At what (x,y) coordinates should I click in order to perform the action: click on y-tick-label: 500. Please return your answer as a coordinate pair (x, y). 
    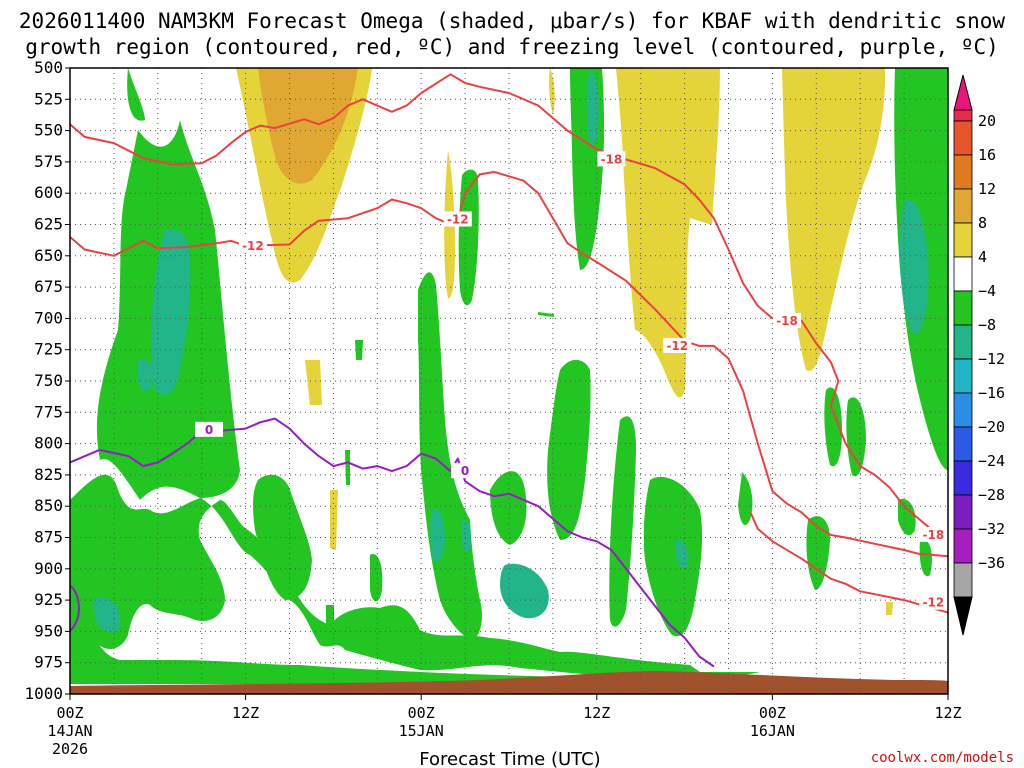
    Looking at the image, I should click on (48, 67).